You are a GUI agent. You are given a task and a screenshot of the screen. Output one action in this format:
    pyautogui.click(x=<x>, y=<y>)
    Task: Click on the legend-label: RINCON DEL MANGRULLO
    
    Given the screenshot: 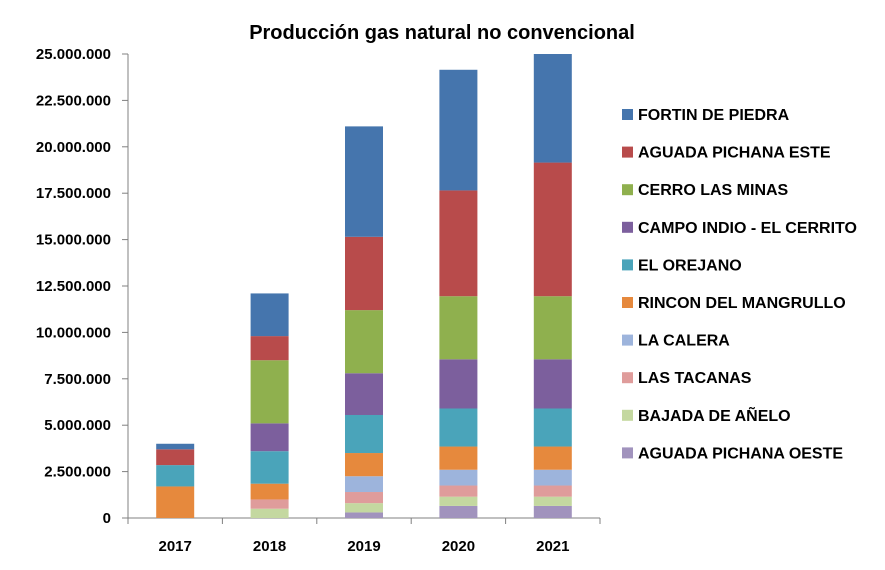 What is the action you would take?
    pyautogui.click(x=742, y=303)
    